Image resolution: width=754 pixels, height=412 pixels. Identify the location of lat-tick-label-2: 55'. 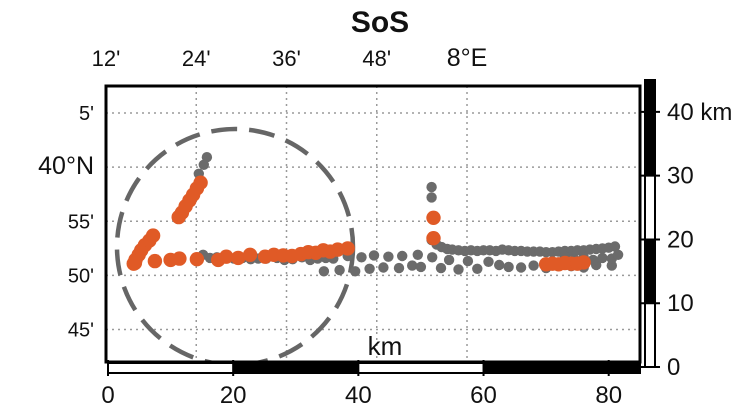
(81, 222).